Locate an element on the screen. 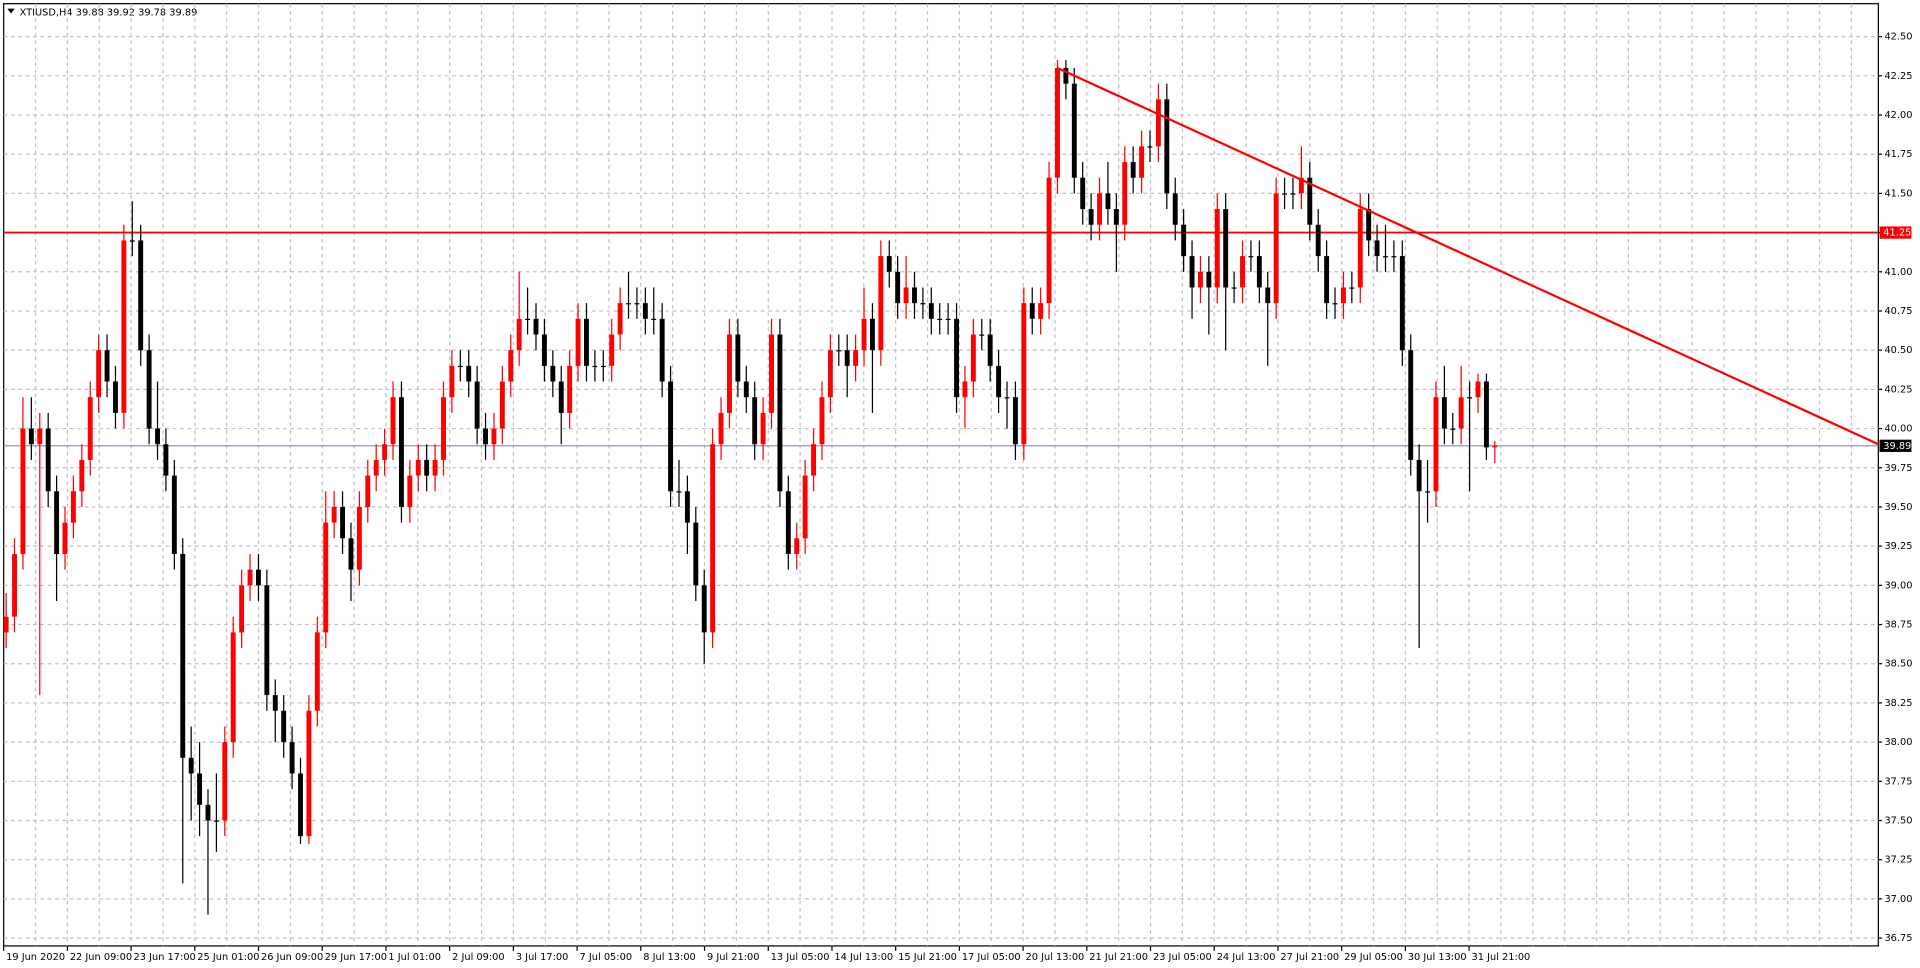  x-tick-label: 24 Jul 13:00 is located at coordinates (1246, 957).